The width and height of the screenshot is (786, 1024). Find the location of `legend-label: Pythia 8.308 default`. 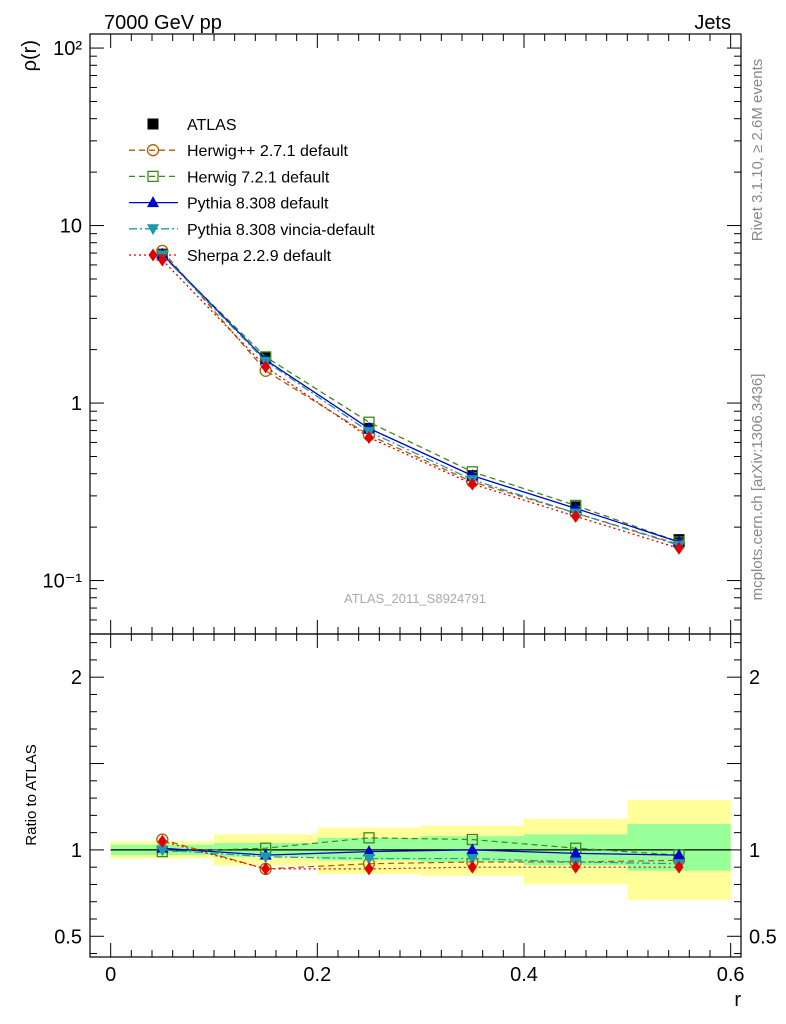

legend-label: Pythia 8.308 default is located at coordinates (258, 204).